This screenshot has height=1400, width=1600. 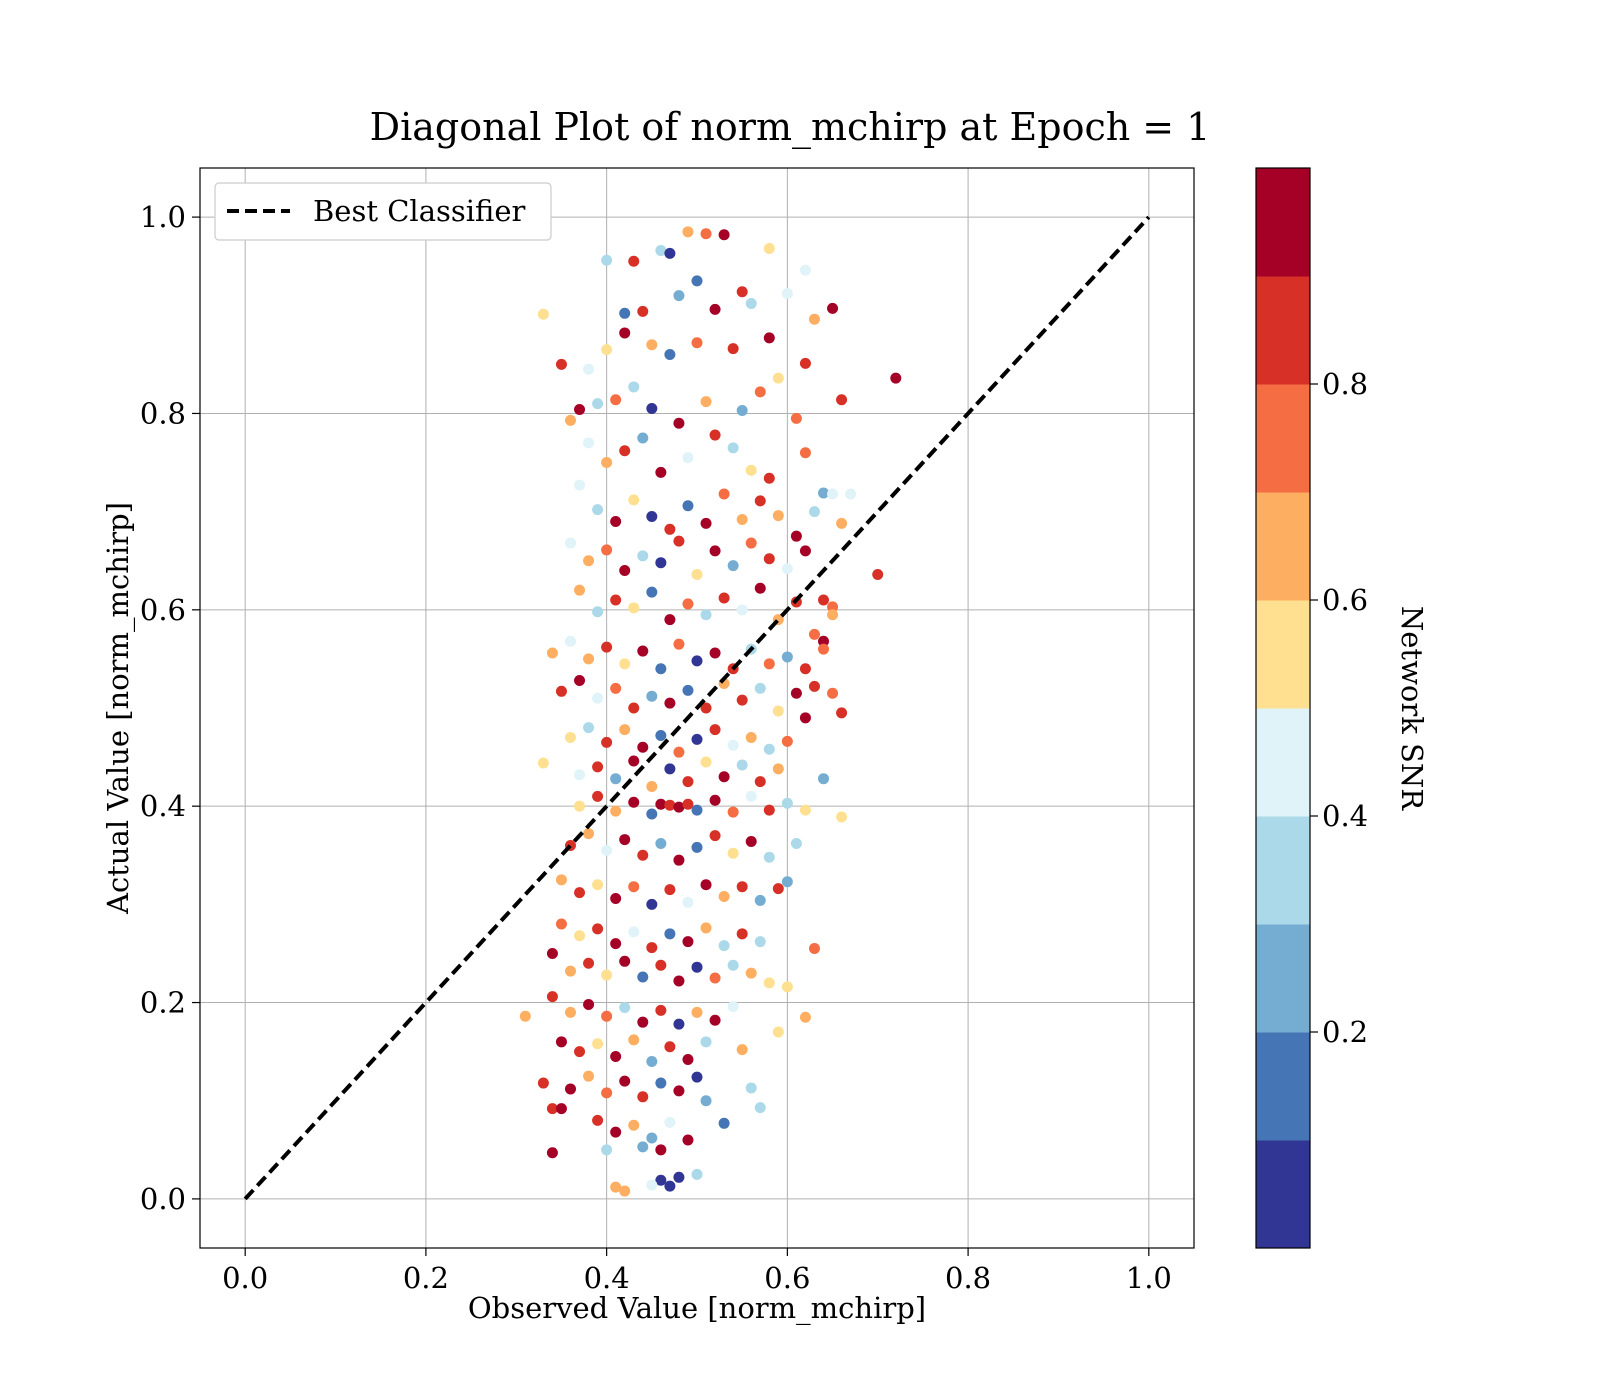 I want to click on colorbar-segments, so click(x=1283, y=708).